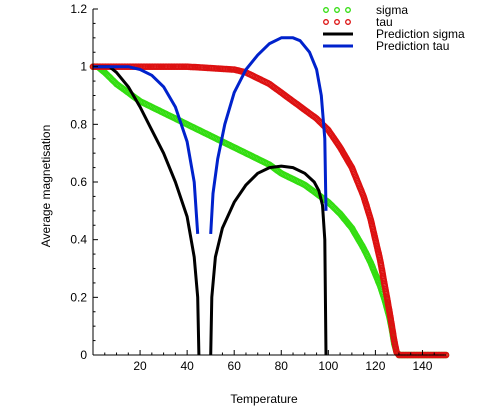  I want to click on y-tick-label: 0, so click(83, 355).